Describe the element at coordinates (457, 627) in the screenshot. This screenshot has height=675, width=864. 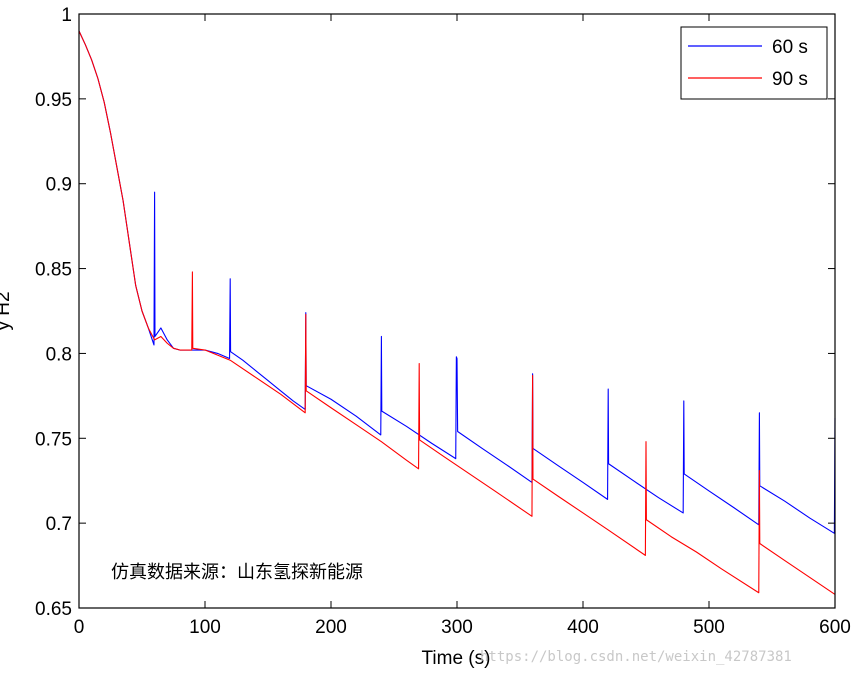
I see `x-tick-label: 300` at that location.